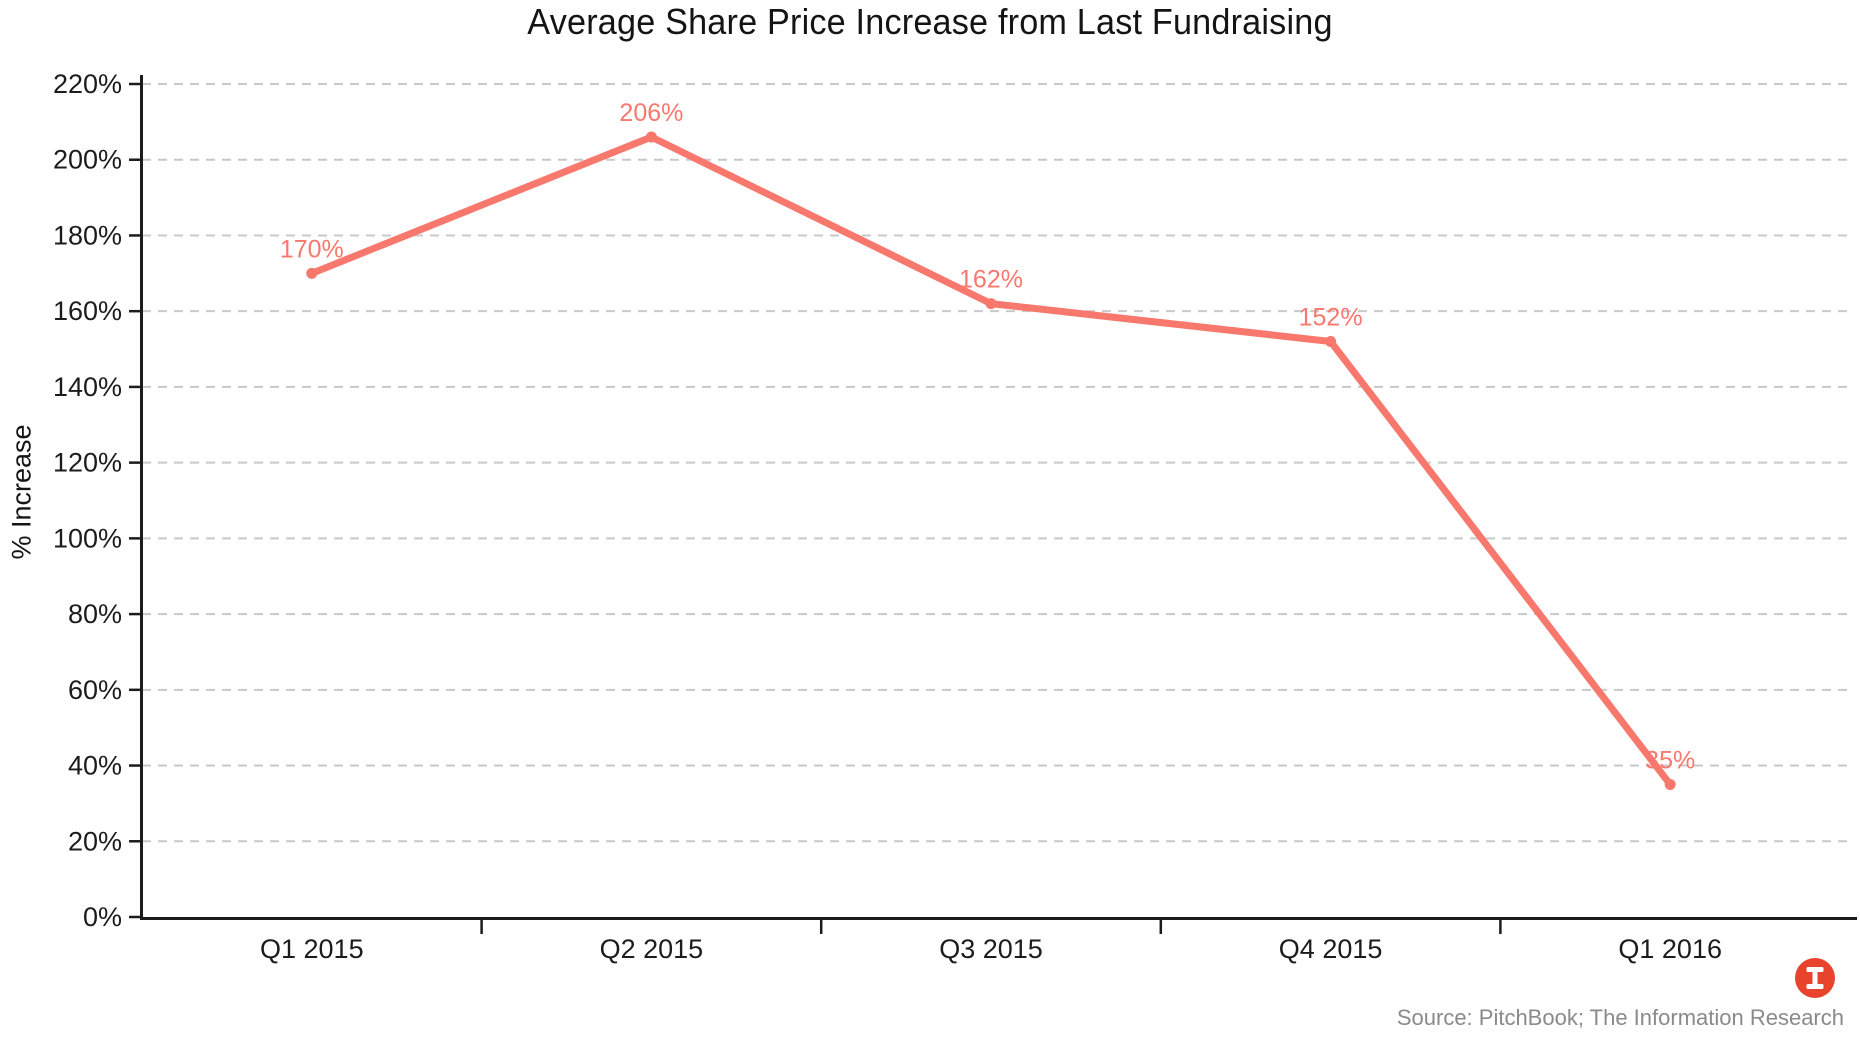 Image resolution: width=1860 pixels, height=1046 pixels. I want to click on y-tick-label: 60%, so click(95, 690).